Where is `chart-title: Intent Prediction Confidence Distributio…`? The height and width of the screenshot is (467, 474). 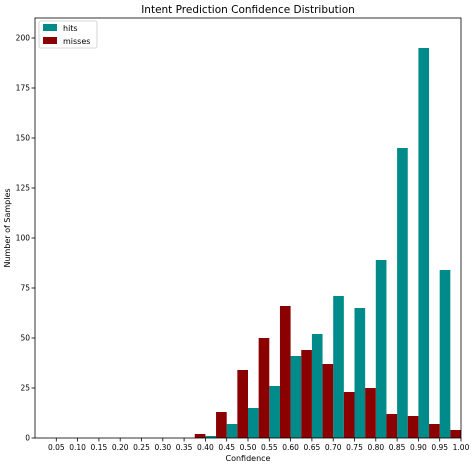
chart-title: Intent Prediction Confidence Distributio… is located at coordinates (248, 10).